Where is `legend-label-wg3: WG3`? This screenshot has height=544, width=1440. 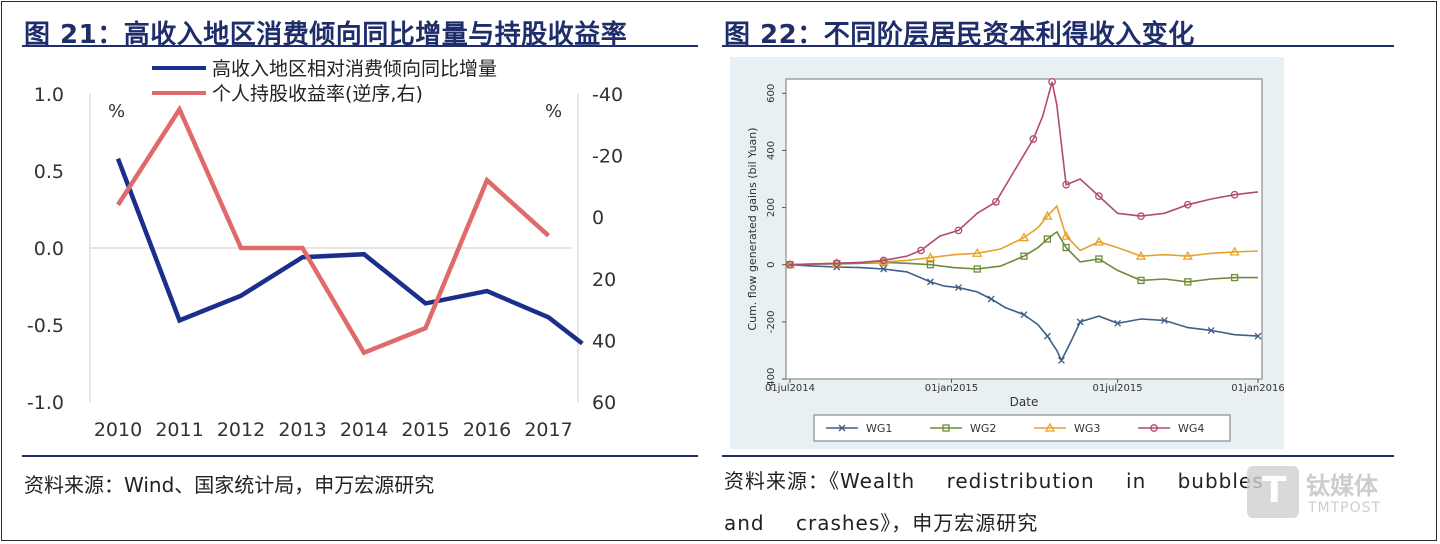
legend-label-wg3: WG3 is located at coordinates (1087, 428).